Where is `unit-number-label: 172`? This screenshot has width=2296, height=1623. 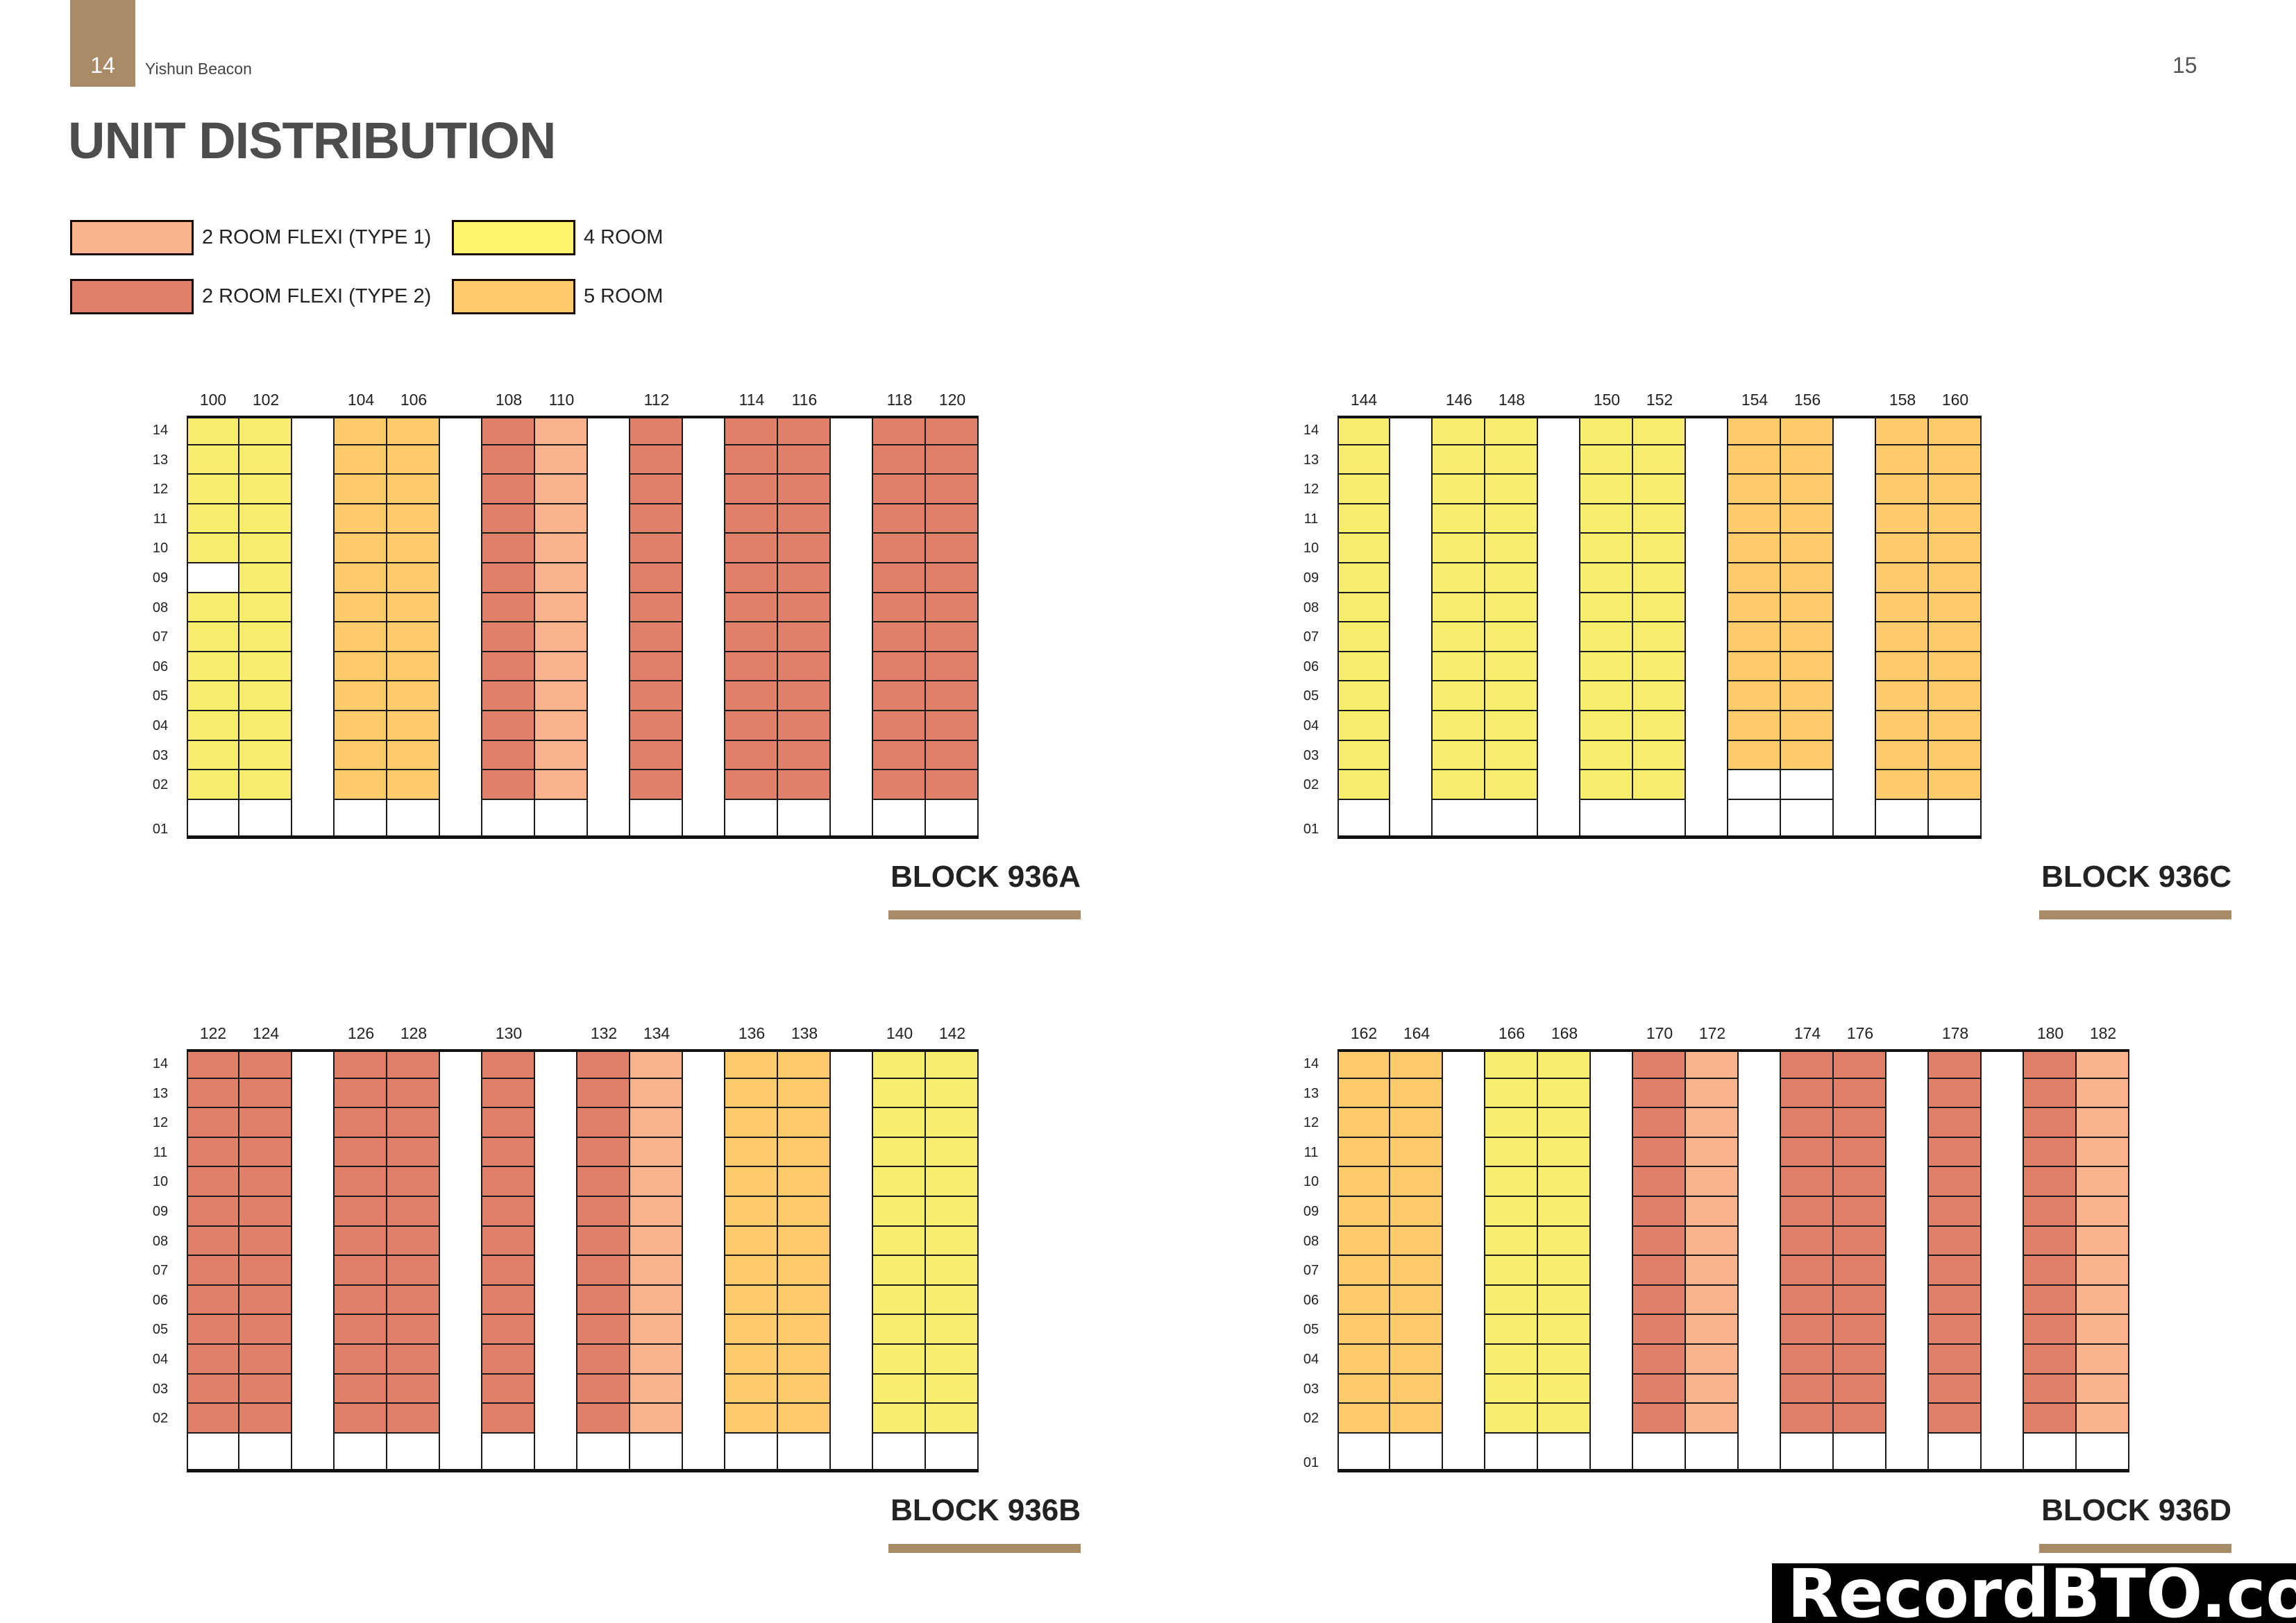 unit-number-label: 172 is located at coordinates (1712, 1033).